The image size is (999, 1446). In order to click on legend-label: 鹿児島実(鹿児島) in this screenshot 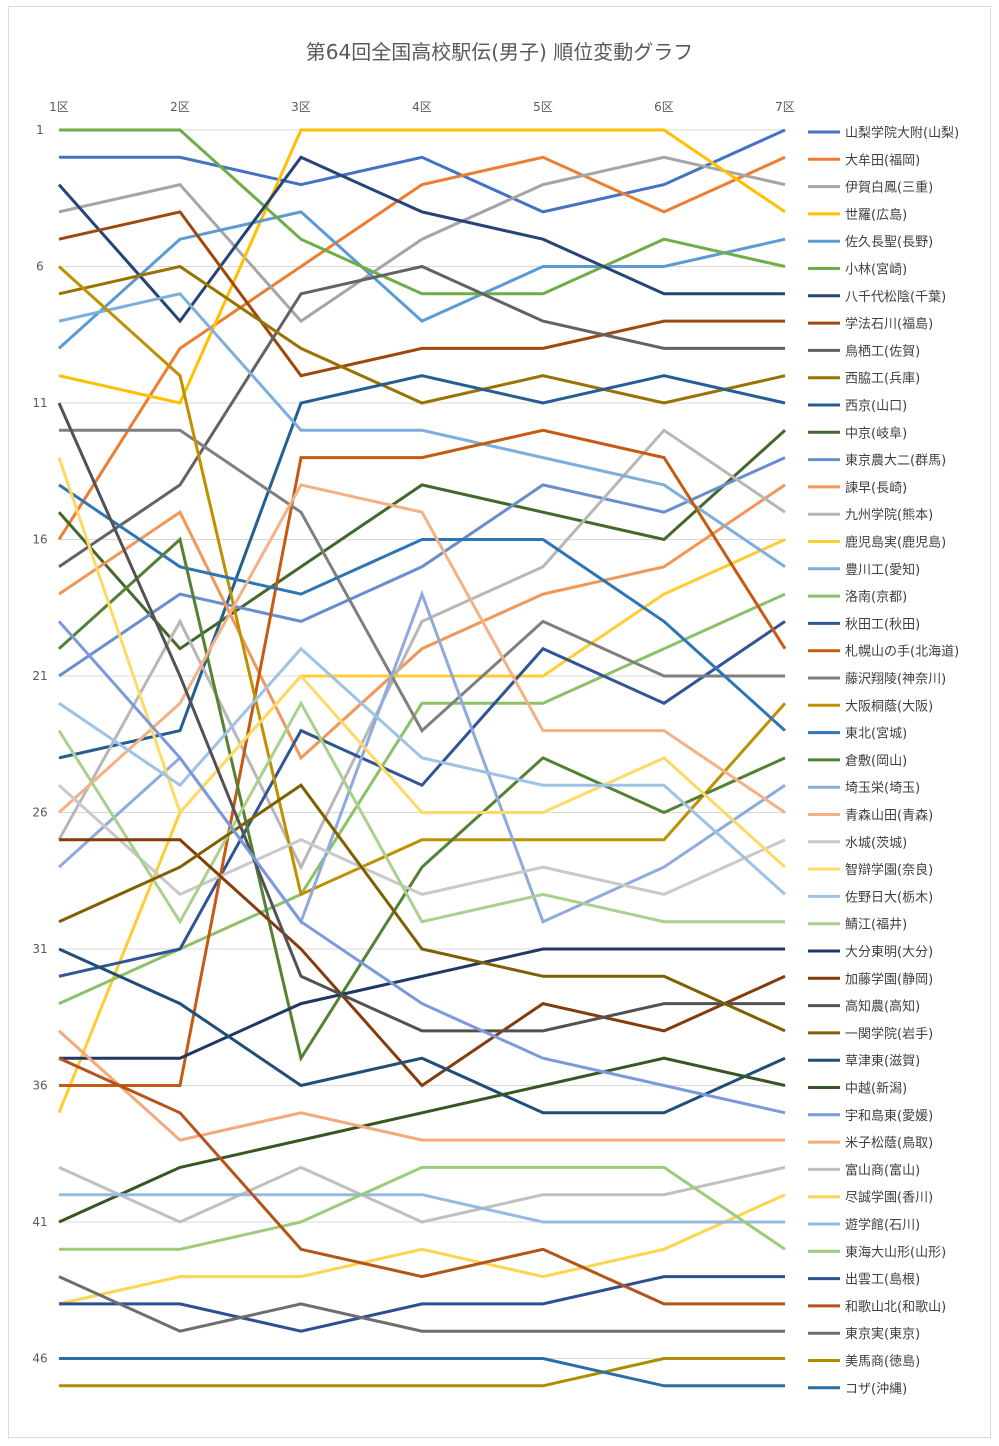, I will do `click(895, 543)`.